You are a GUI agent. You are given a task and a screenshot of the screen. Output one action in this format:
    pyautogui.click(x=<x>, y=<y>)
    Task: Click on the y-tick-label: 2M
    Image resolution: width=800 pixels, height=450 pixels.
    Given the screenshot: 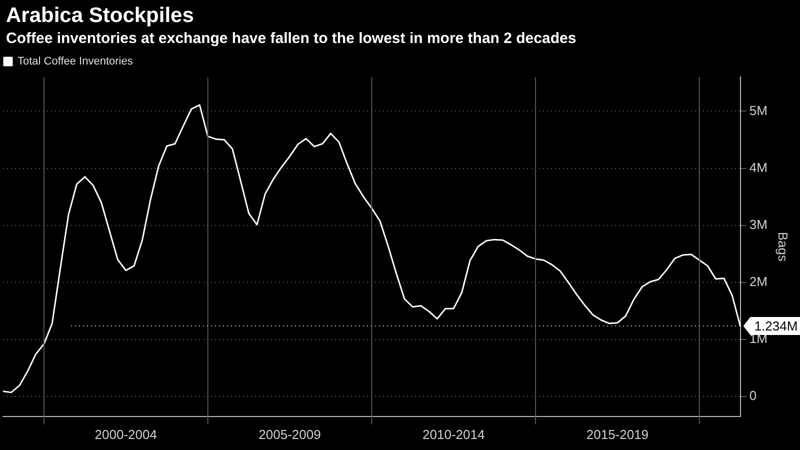 What is the action you would take?
    pyautogui.click(x=758, y=281)
    